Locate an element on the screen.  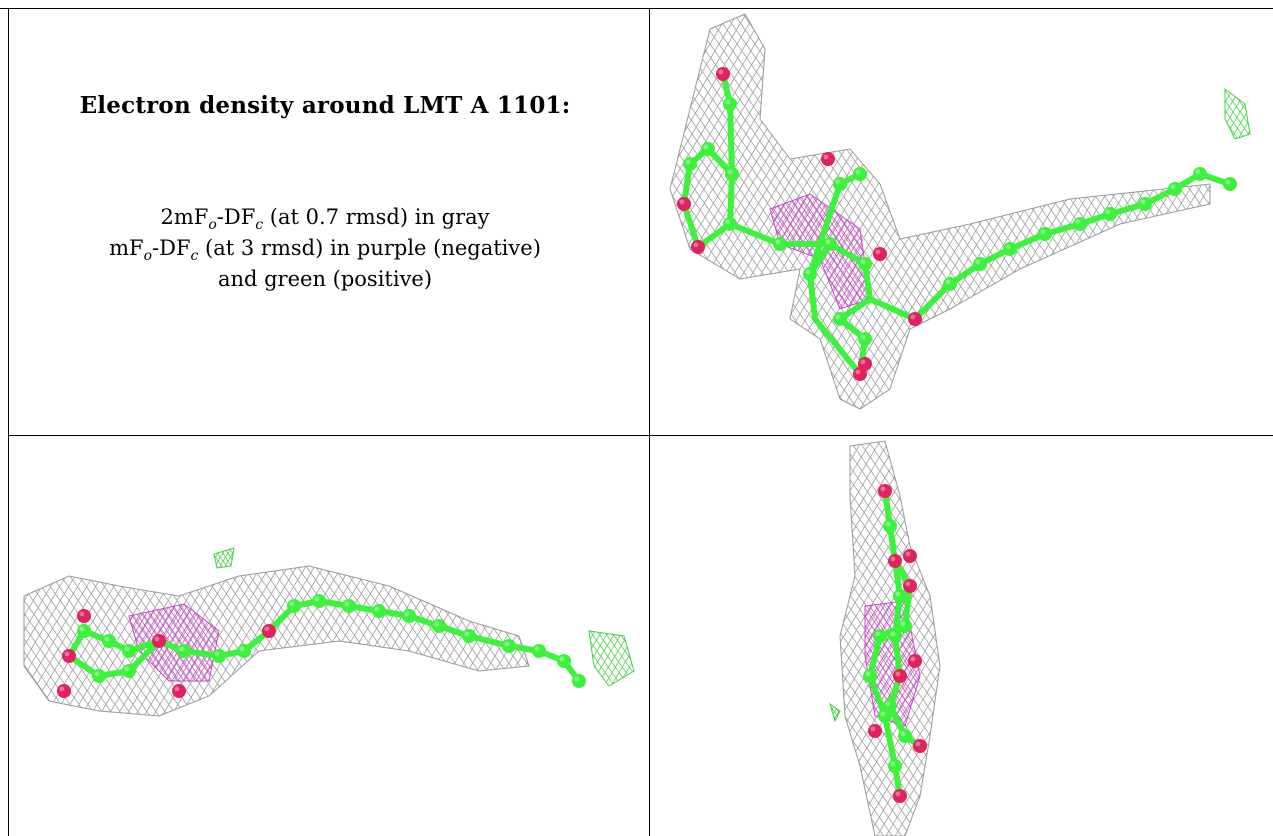
caption-line-green: and green (positive) is located at coordinates (325, 279).